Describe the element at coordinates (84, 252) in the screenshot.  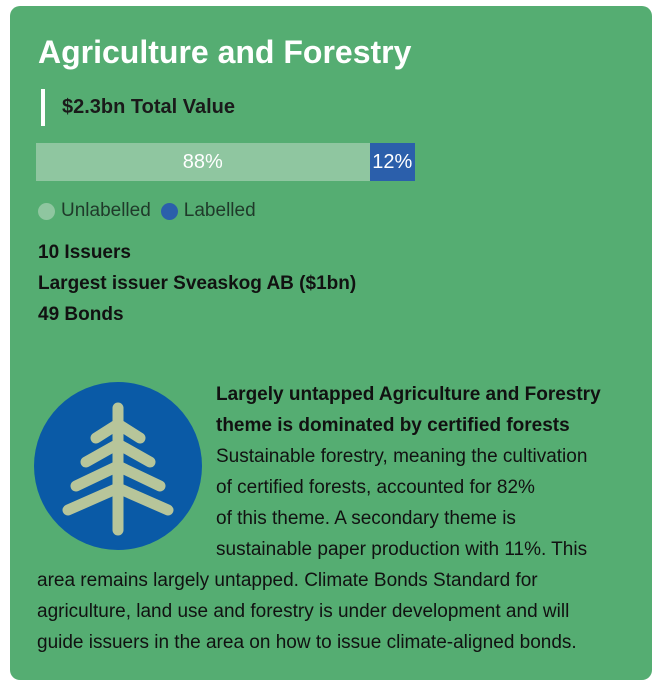
I see `stat-line: 10 Issuers` at that location.